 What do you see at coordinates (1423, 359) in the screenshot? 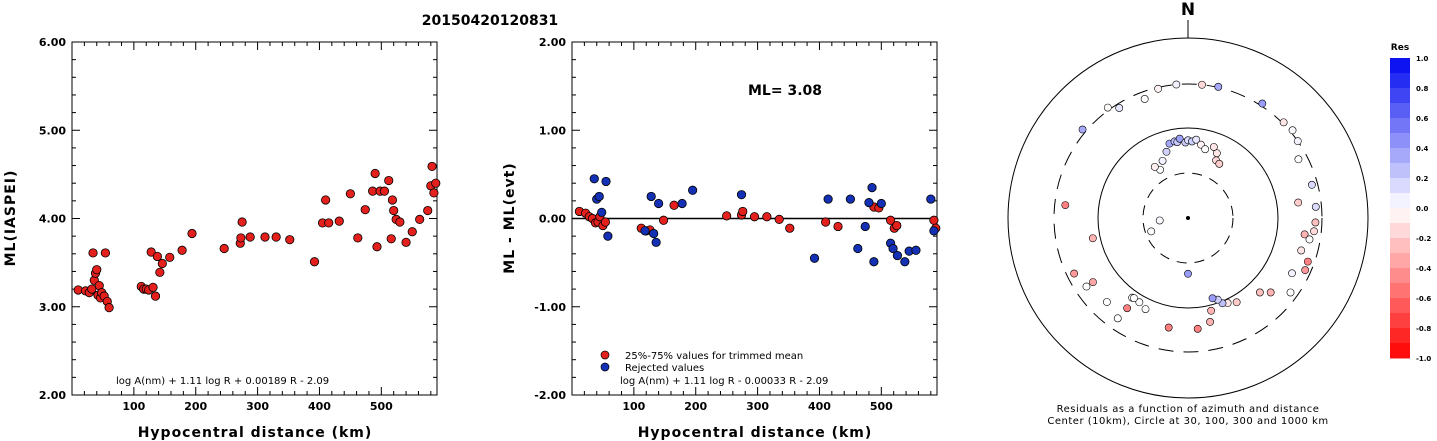
I see `colorbar-tick-label: -1.0` at bounding box center [1423, 359].